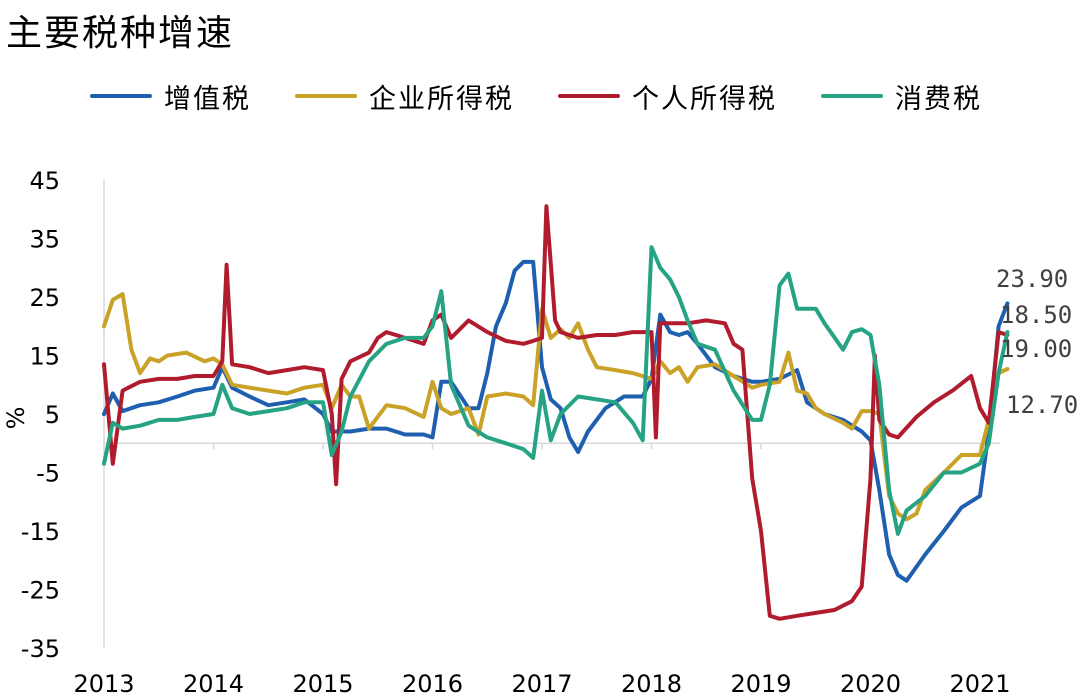  Describe the element at coordinates (44, 240) in the screenshot. I see `y-tick-label: 35` at that location.